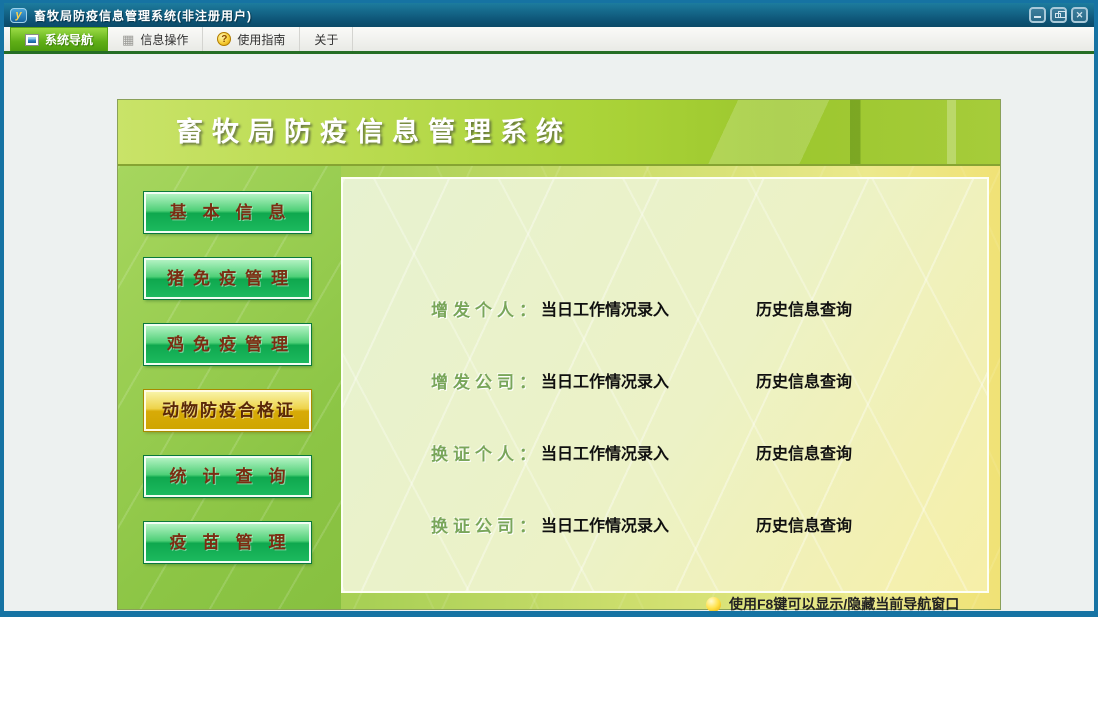  I want to click on sidebar-item-vaccine-management: 疫苗管理, so click(227, 542).